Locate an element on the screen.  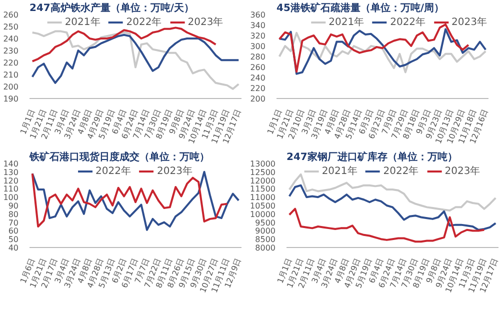
y-tick-label: 360 is located at coordinates (258, 15).